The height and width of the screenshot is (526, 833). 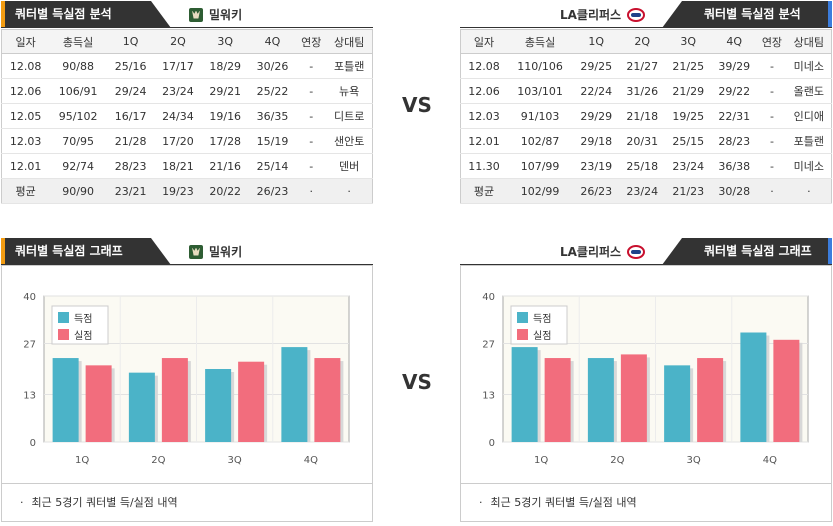 What do you see at coordinates (25, 116) in the screenshot?
I see `table-cell: 12.05` at bounding box center [25, 116].